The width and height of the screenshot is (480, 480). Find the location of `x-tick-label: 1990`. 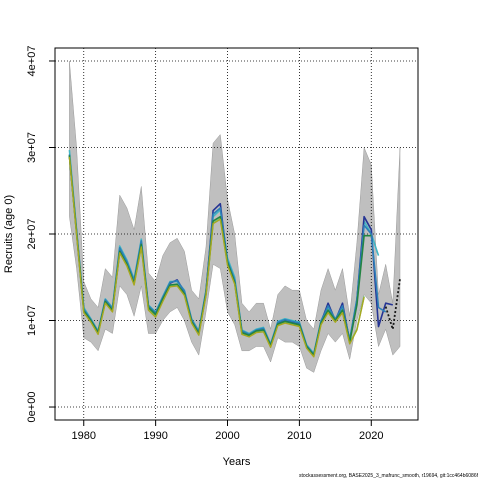

x-tick-label: 1990 is located at coordinates (155, 436).